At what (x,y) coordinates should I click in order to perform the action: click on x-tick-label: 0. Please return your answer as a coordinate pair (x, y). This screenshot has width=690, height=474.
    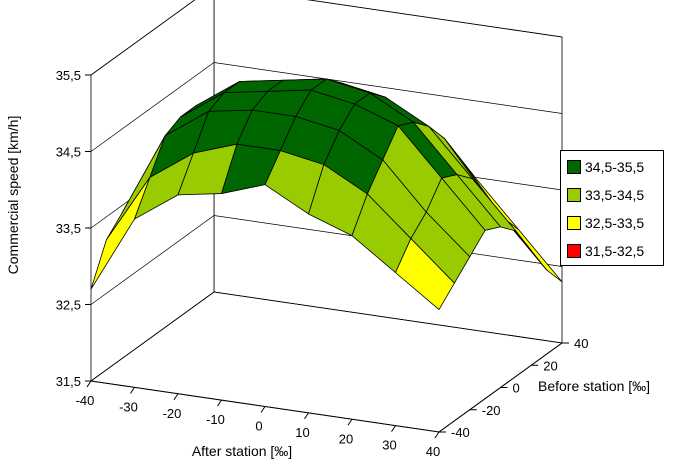
    Looking at the image, I should click on (258, 426).